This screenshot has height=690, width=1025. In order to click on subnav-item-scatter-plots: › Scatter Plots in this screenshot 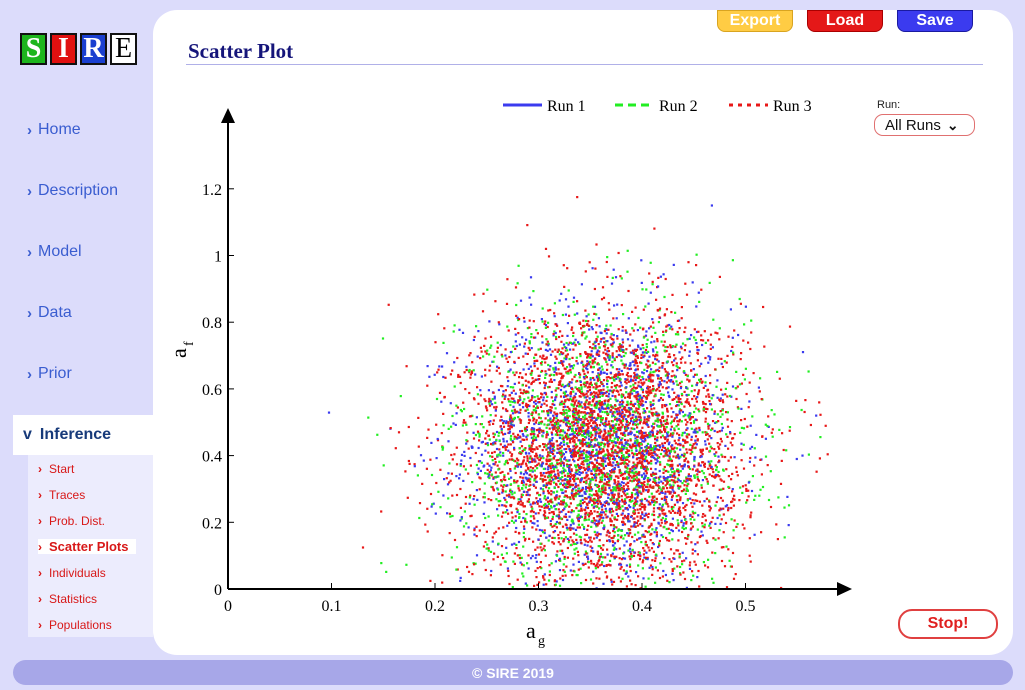, I will do `click(87, 546)`.